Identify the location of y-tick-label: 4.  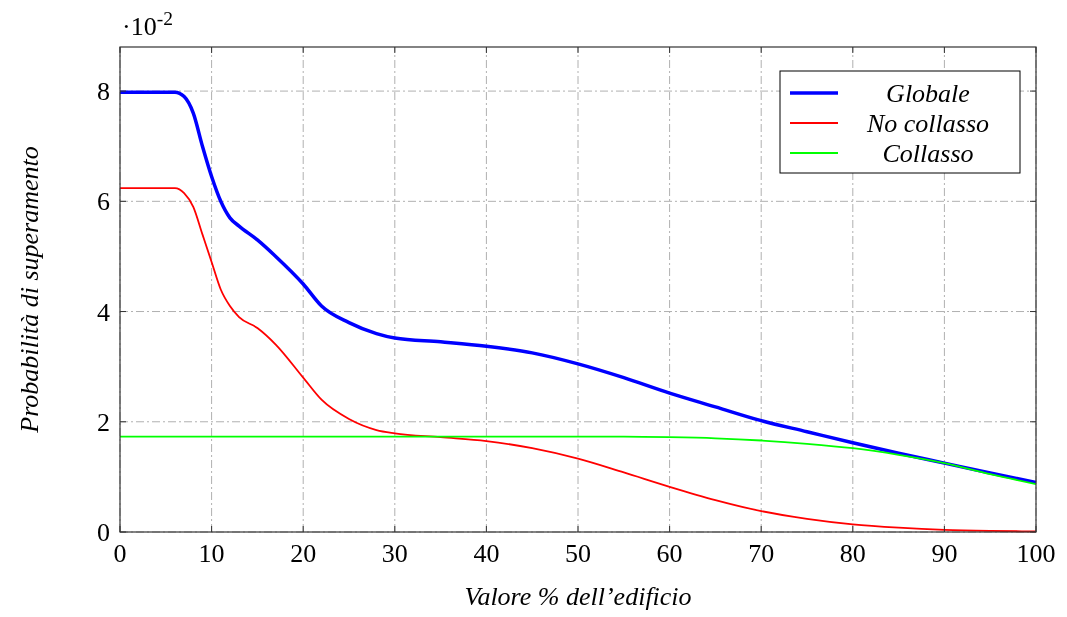
(103, 312).